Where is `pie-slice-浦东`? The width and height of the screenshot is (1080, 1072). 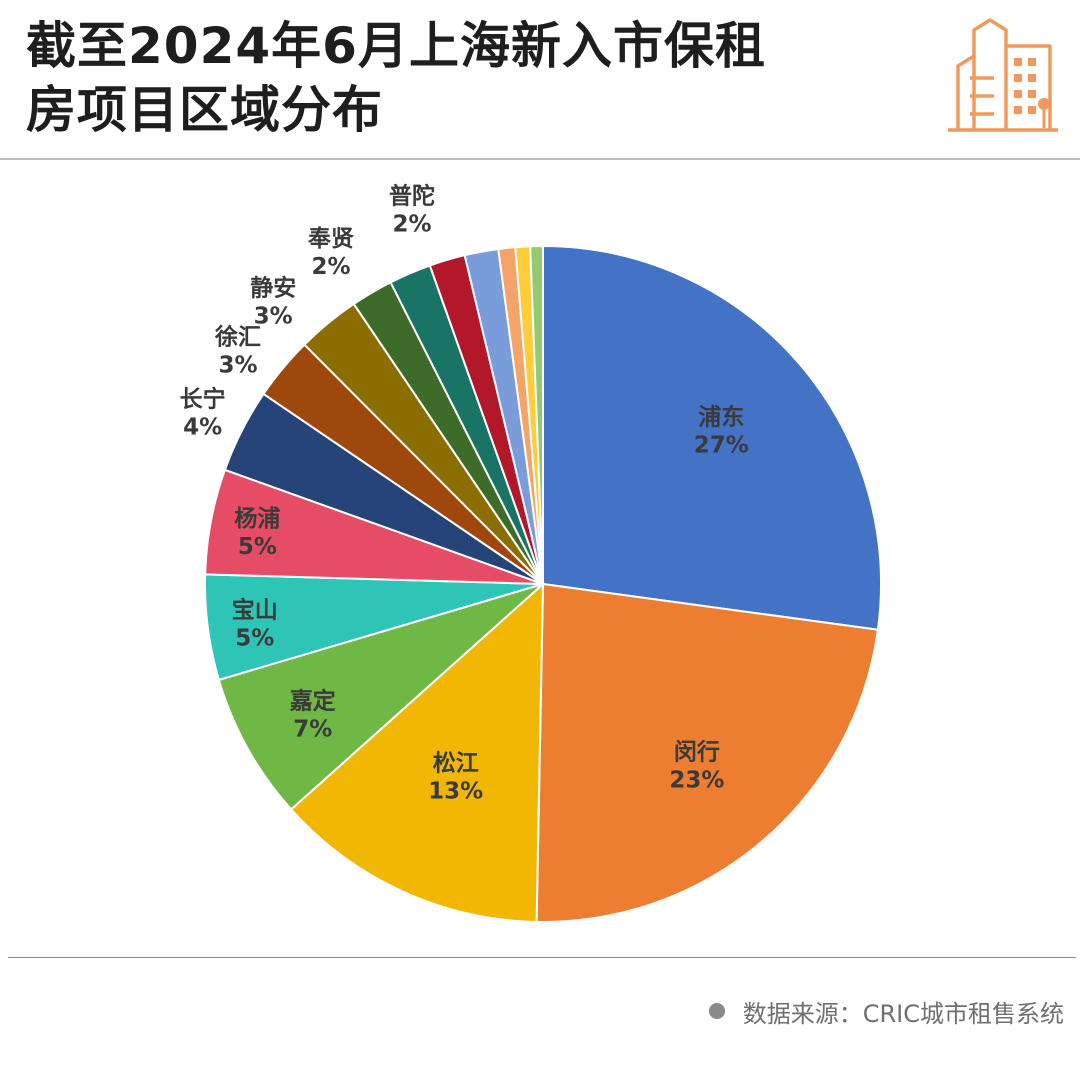
pie-slice-浦东 is located at coordinates (712, 437).